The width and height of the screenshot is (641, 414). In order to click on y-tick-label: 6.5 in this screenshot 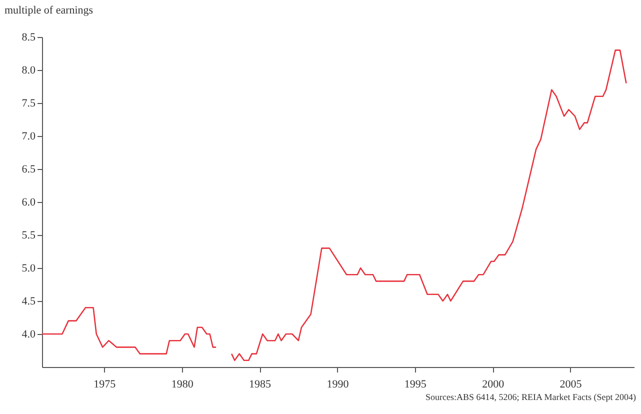, I will do `click(29, 170)`.